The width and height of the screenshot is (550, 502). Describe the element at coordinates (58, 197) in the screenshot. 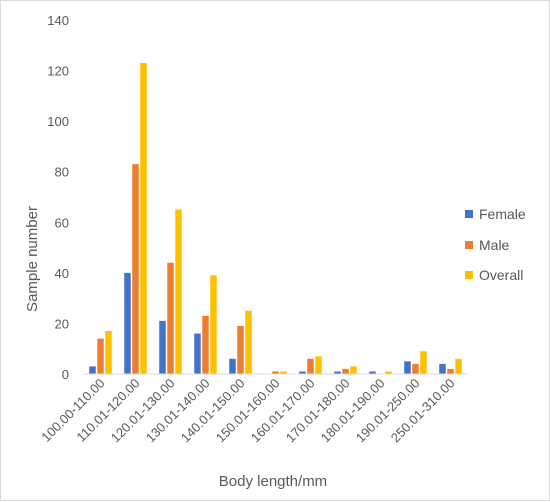

I see `y-axis-ticks: 0 20 40 60 80 100 120 140` at that location.